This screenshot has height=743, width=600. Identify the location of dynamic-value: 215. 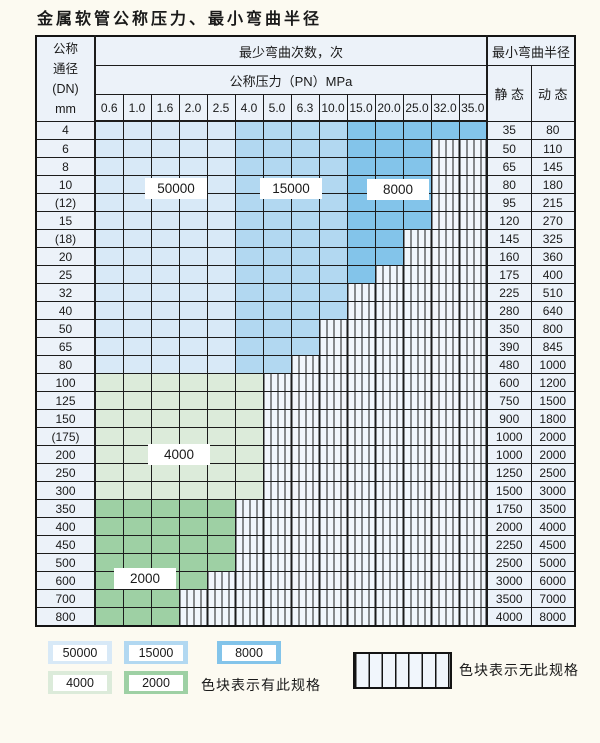
(553, 202).